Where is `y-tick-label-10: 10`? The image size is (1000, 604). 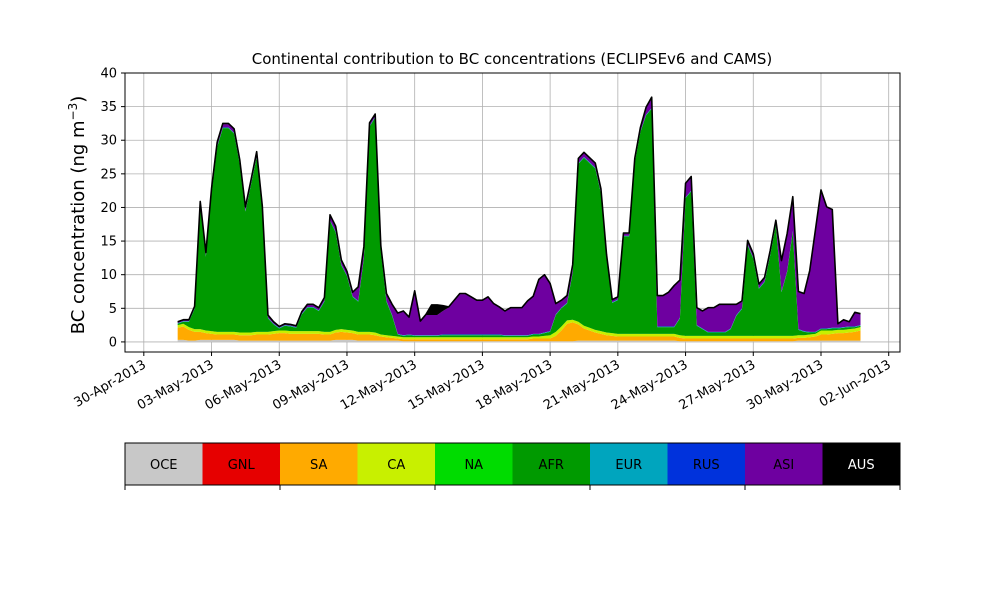 y-tick-label-10: 10 is located at coordinates (108, 275).